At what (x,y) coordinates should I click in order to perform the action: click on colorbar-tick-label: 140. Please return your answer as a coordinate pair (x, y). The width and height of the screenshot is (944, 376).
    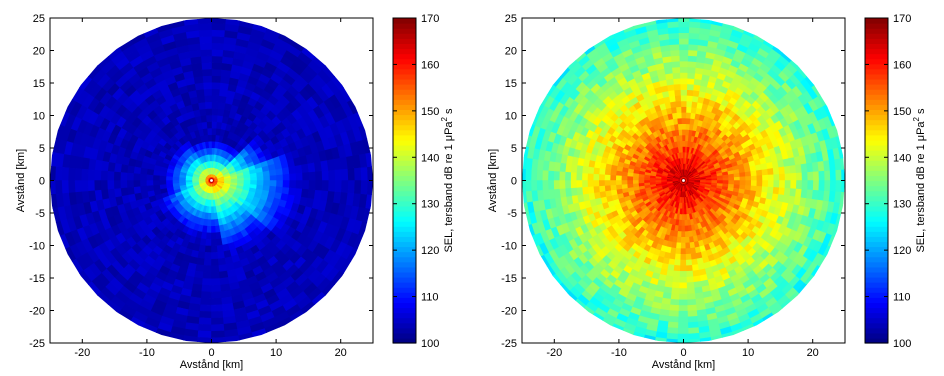
    Looking at the image, I should click on (430, 158).